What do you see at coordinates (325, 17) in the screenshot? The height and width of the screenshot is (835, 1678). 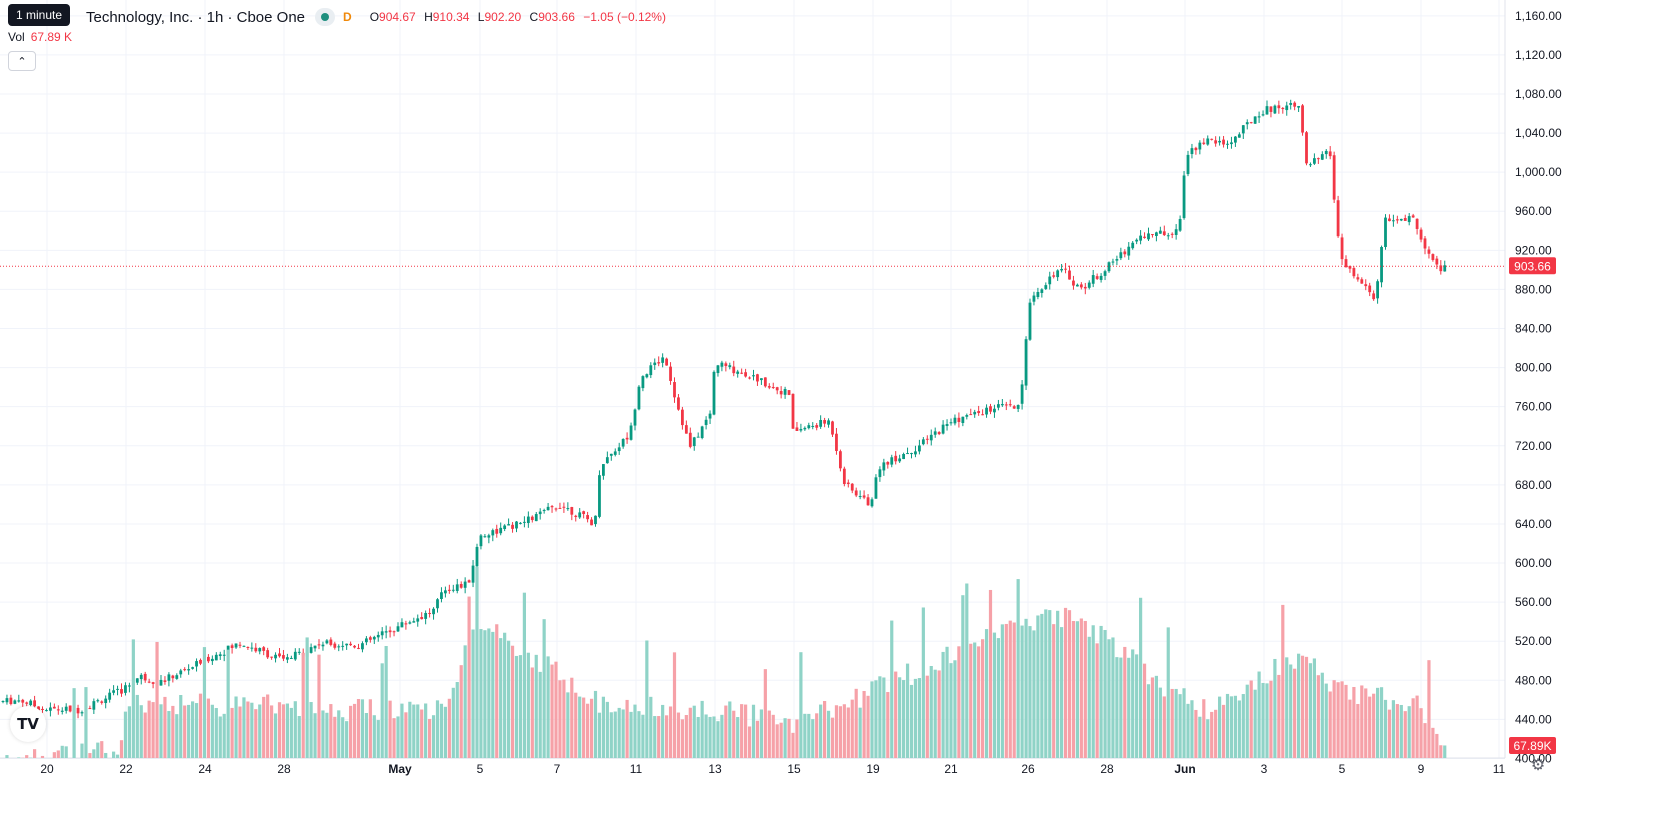 I see `market-status-pill` at bounding box center [325, 17].